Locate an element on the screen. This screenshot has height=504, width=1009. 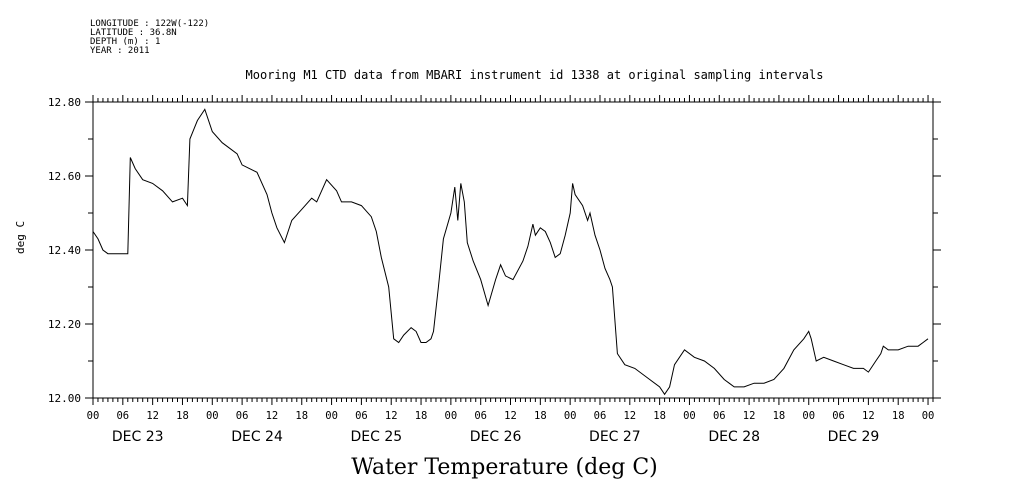
x-day-label: DEC 23 is located at coordinates (138, 437).